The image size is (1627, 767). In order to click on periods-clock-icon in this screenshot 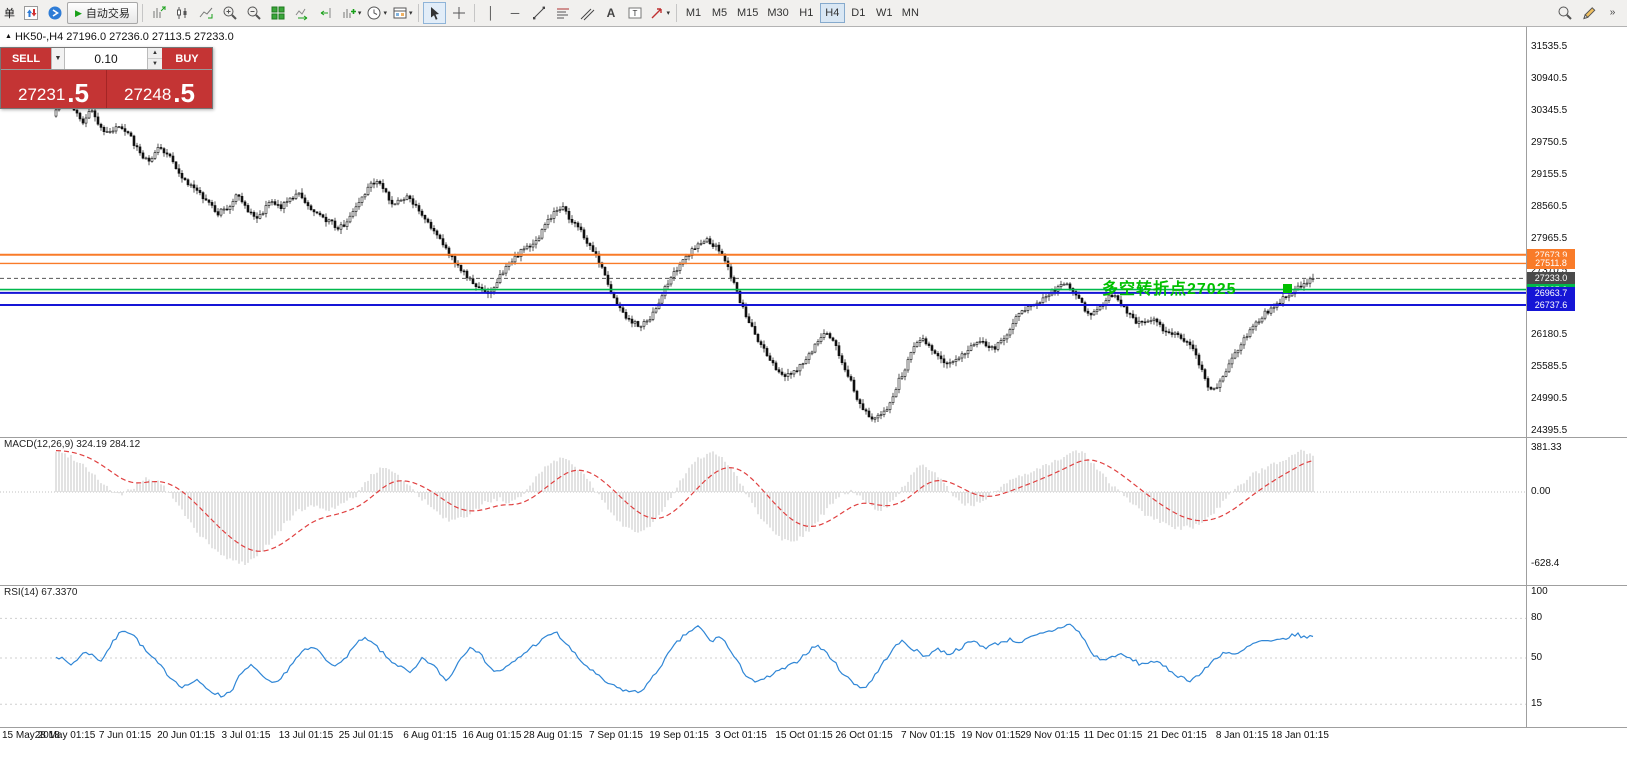, I will do `click(374, 13)`.